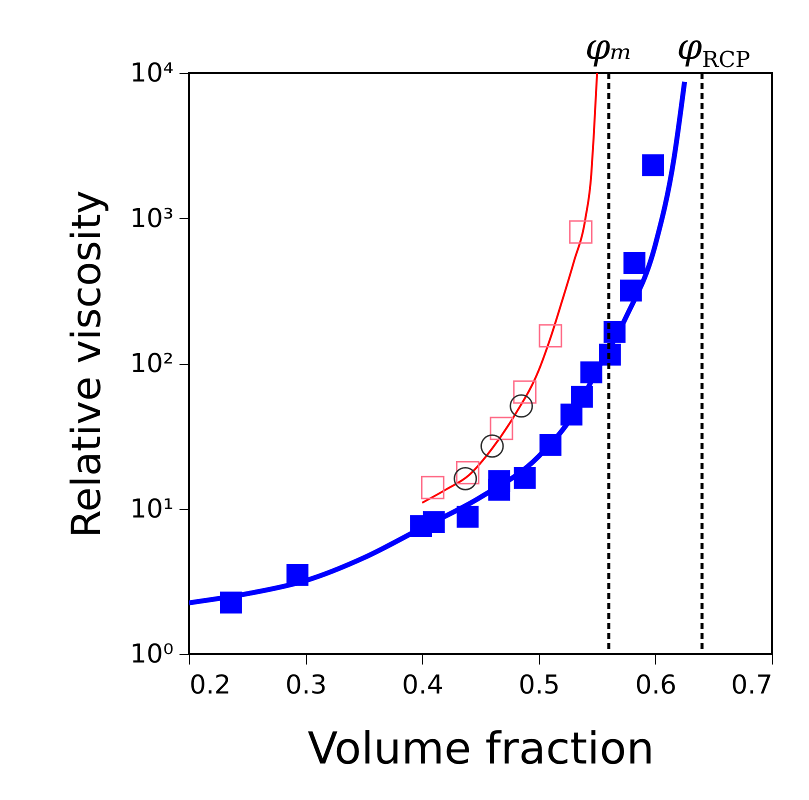 The image size is (809, 800). I want to click on y-tick-label: 10³, so click(152, 219).